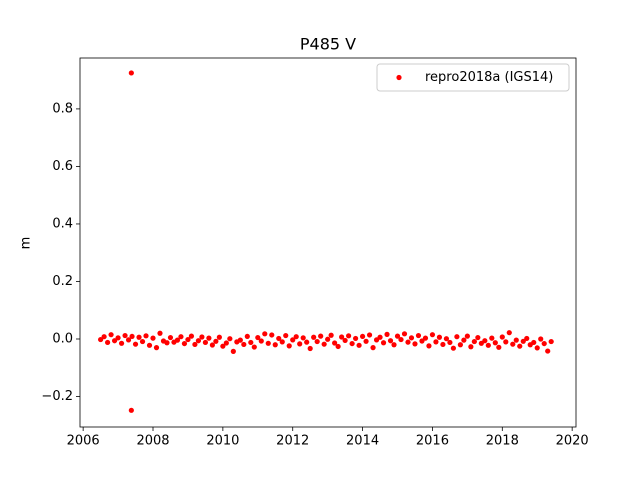  I want to click on y-tick-label: −0.2, so click(57, 396).